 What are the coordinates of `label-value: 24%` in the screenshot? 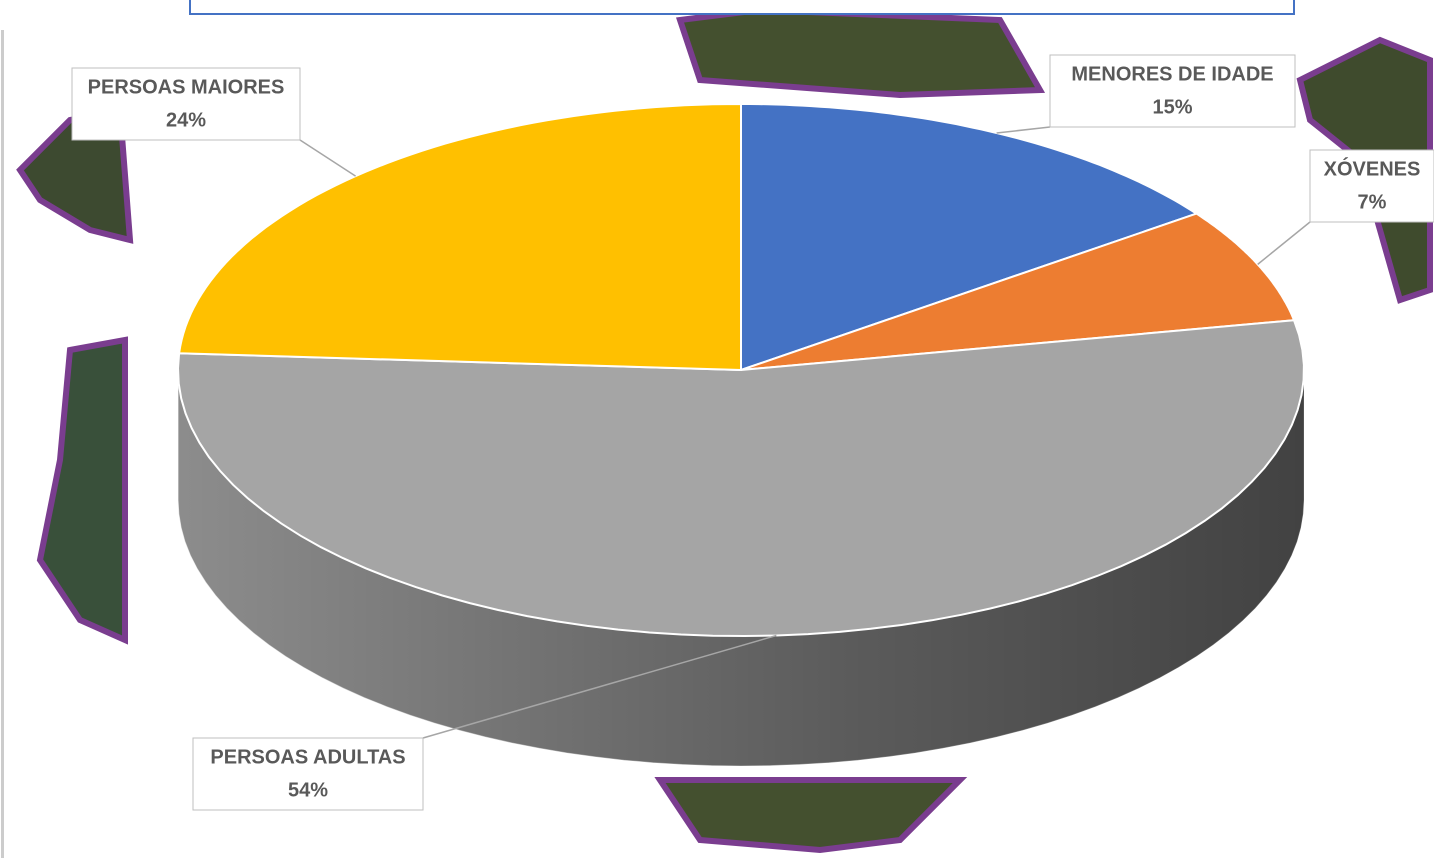 It's located at (186, 120).